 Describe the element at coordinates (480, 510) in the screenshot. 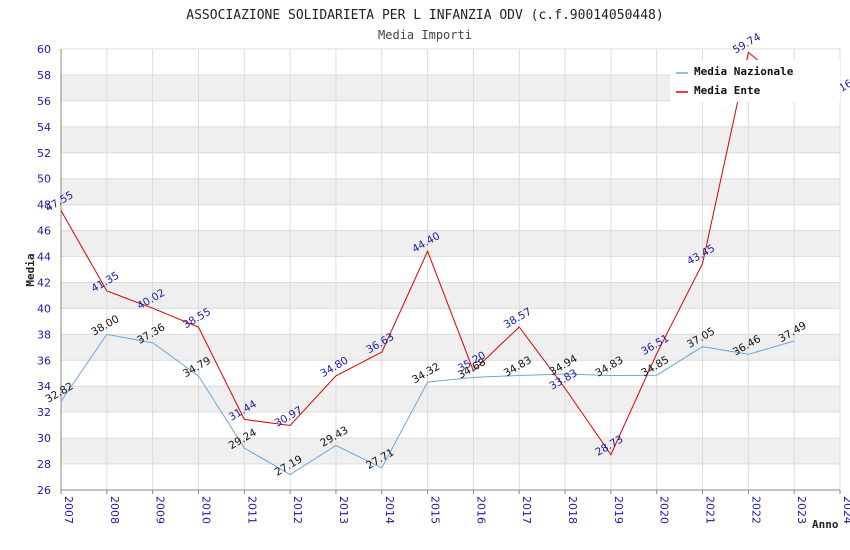

I see `x-tick-label: 2016` at that location.